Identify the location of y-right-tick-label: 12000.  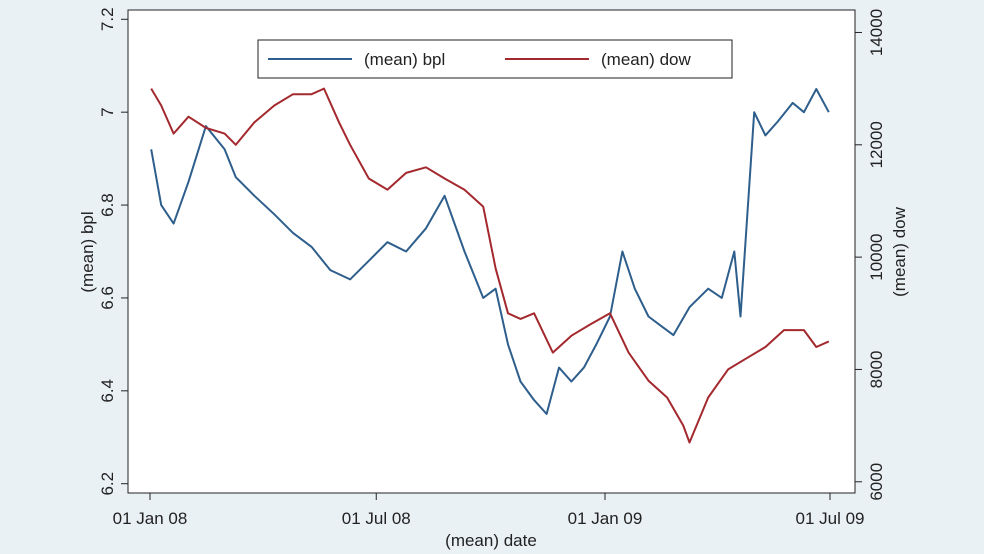
(876, 144).